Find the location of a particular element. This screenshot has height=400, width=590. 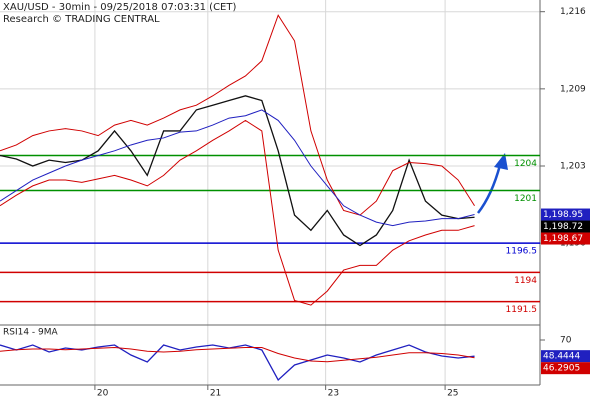

arrow-shaft is located at coordinates (489, 189).